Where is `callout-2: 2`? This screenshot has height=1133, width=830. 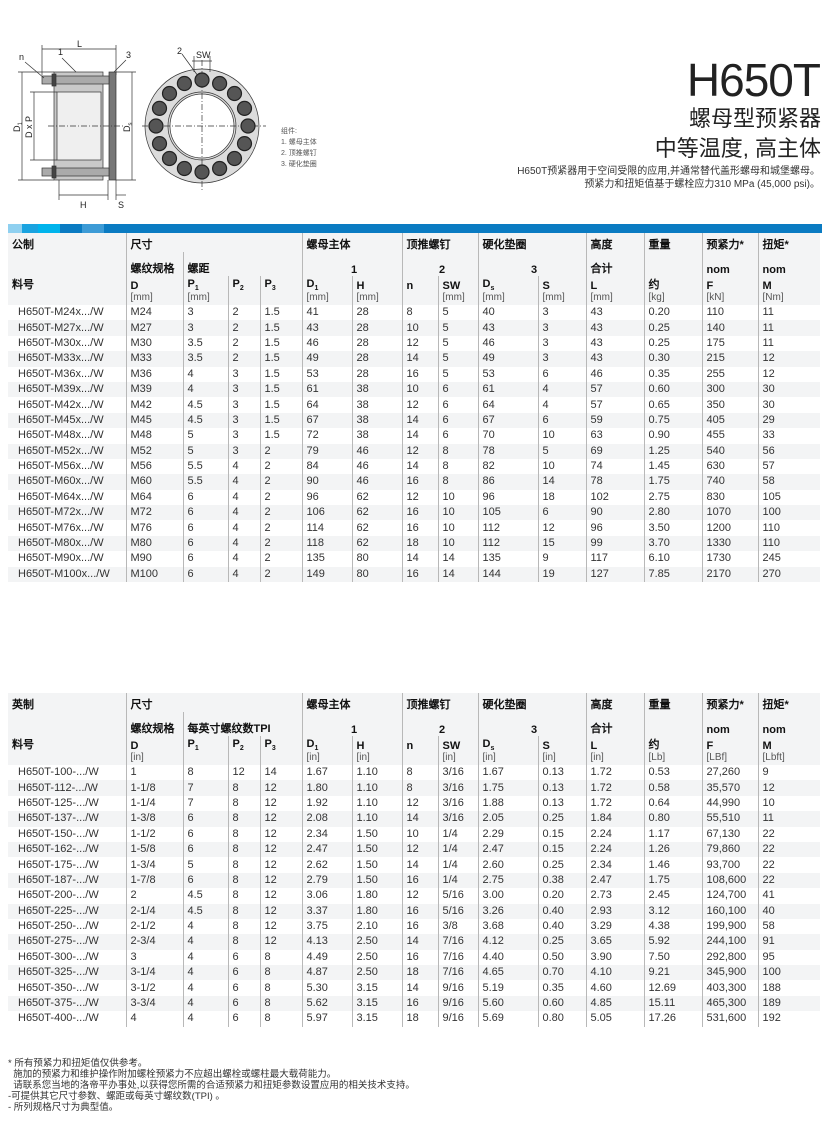 callout-2: 2 is located at coordinates (179, 51).